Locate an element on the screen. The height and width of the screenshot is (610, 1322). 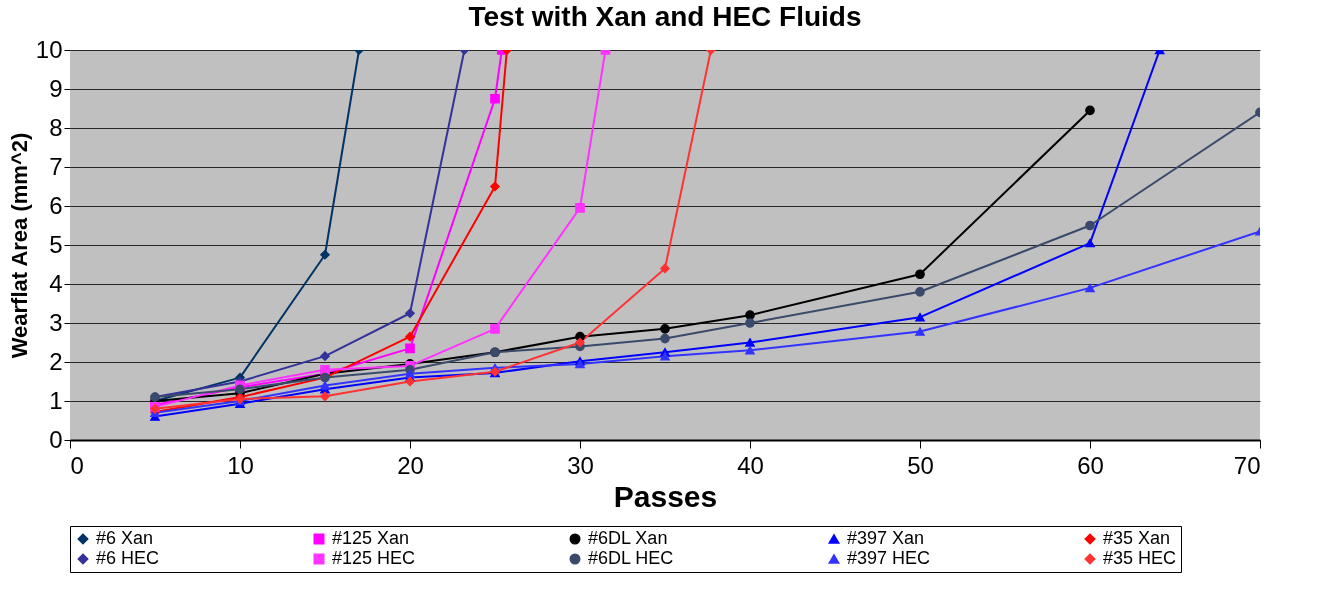
y-tick-label: 5 is located at coordinates (56, 244).